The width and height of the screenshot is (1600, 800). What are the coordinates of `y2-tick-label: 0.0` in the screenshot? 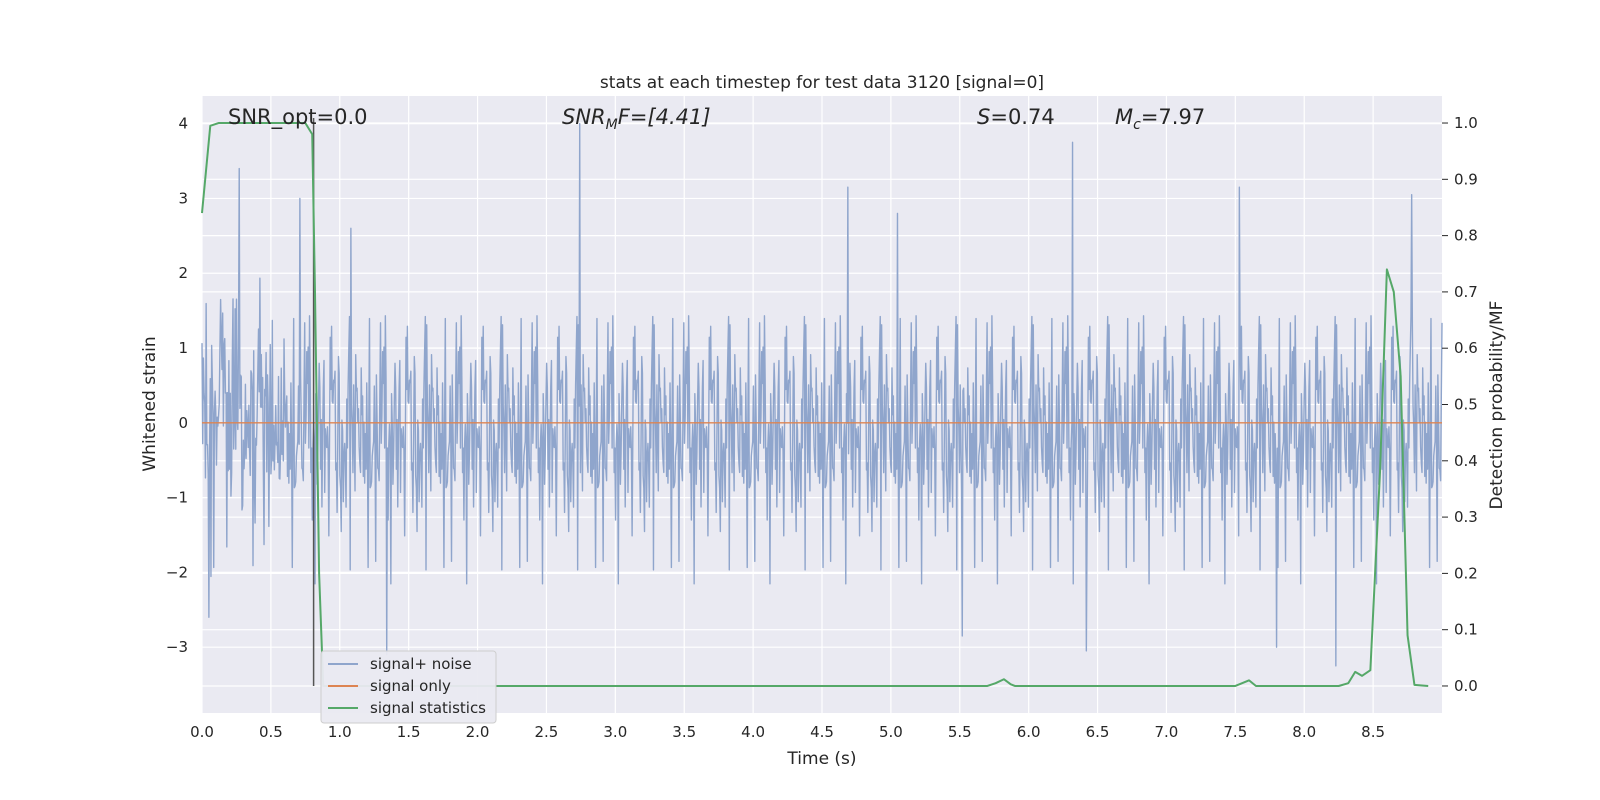 It's located at (1466, 686).